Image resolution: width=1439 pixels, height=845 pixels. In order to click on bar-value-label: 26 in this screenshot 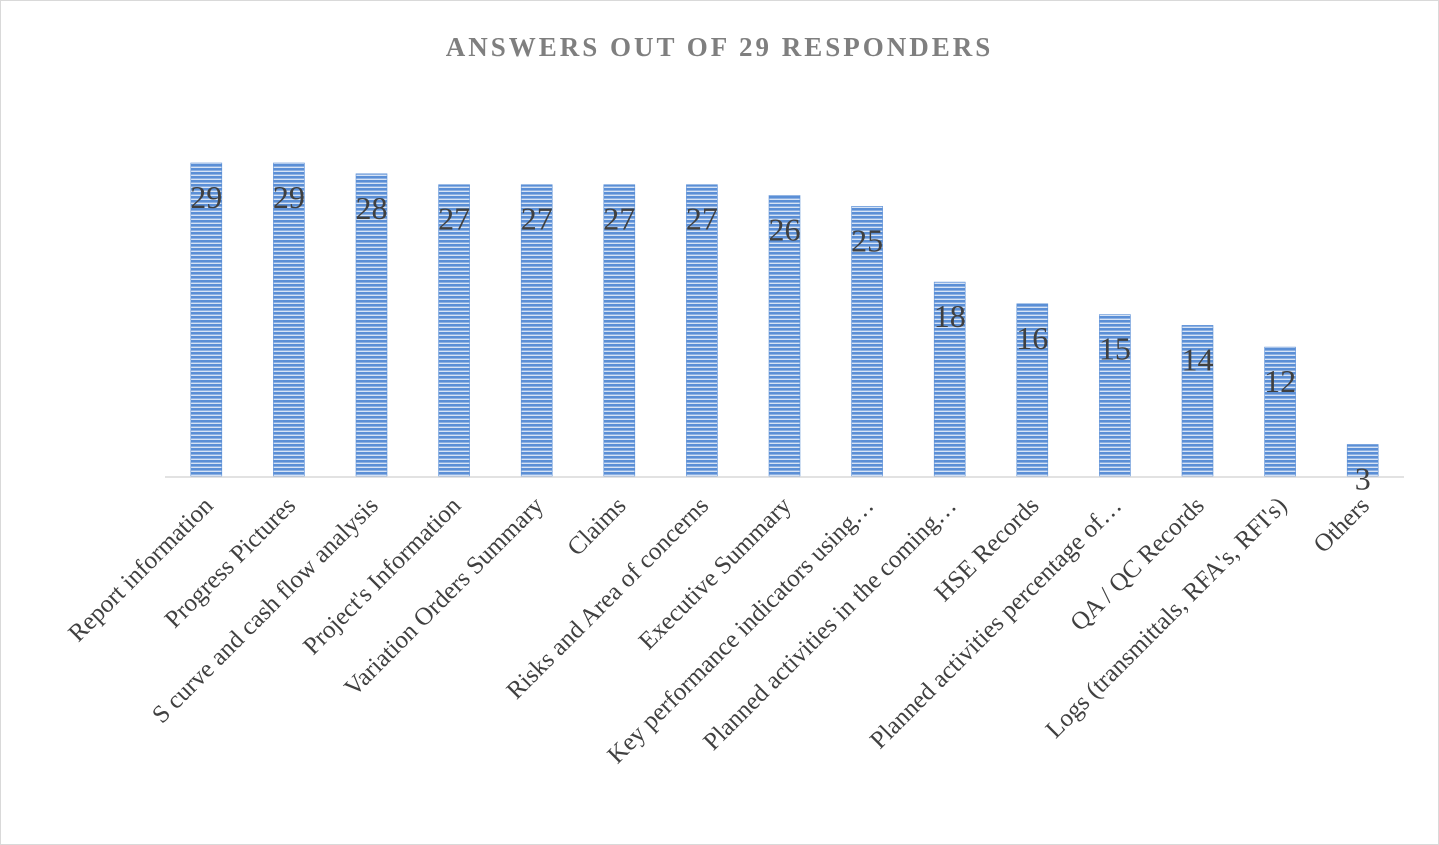, I will do `click(785, 230)`.